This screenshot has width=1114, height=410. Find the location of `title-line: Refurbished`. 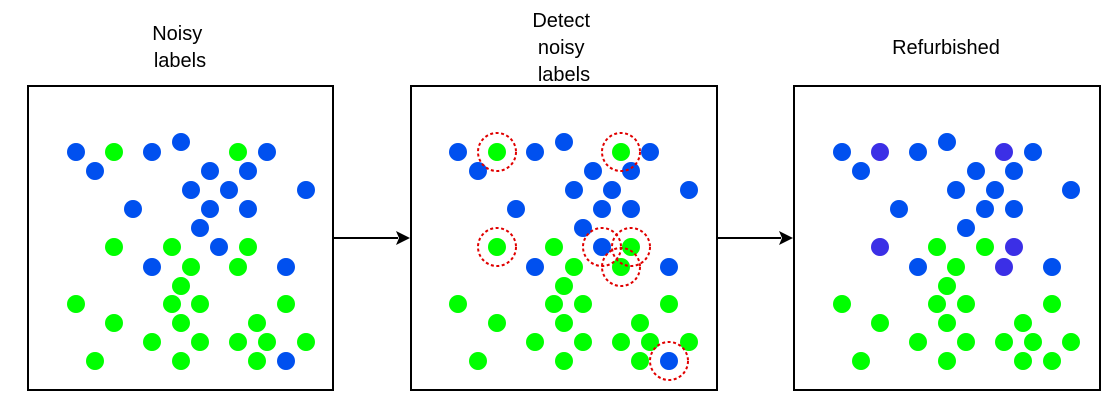

title-line: Refurbished is located at coordinates (946, 48).